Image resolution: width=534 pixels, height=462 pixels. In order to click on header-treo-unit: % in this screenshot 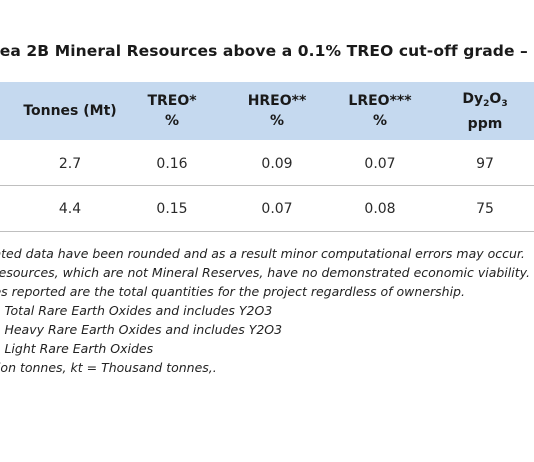, I will do `click(172, 121)`.